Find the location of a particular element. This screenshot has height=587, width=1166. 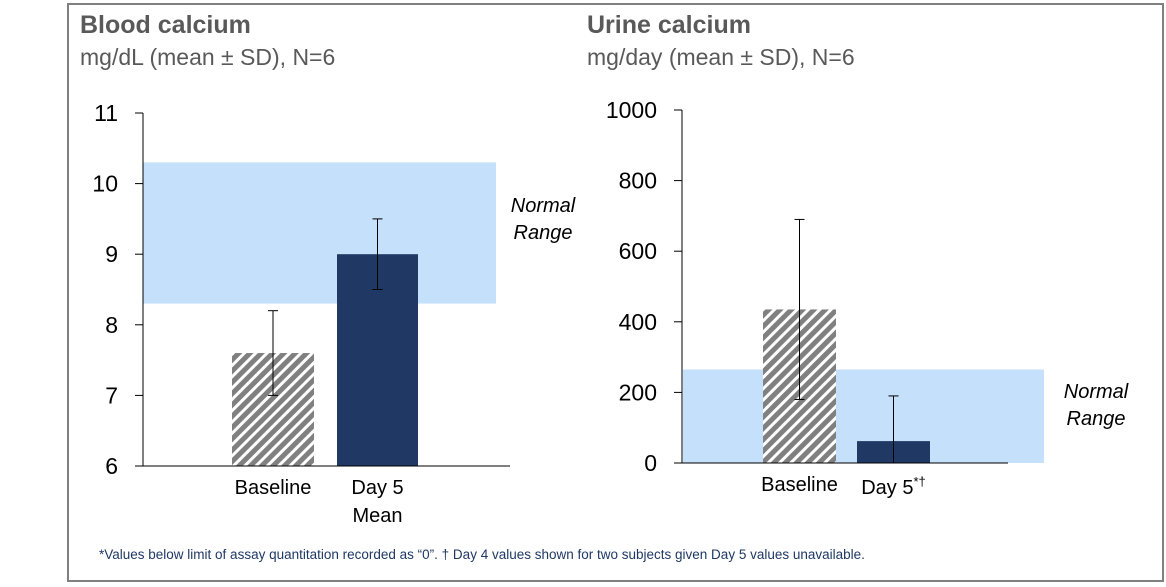

y-tick-label: 8 is located at coordinates (111, 325).